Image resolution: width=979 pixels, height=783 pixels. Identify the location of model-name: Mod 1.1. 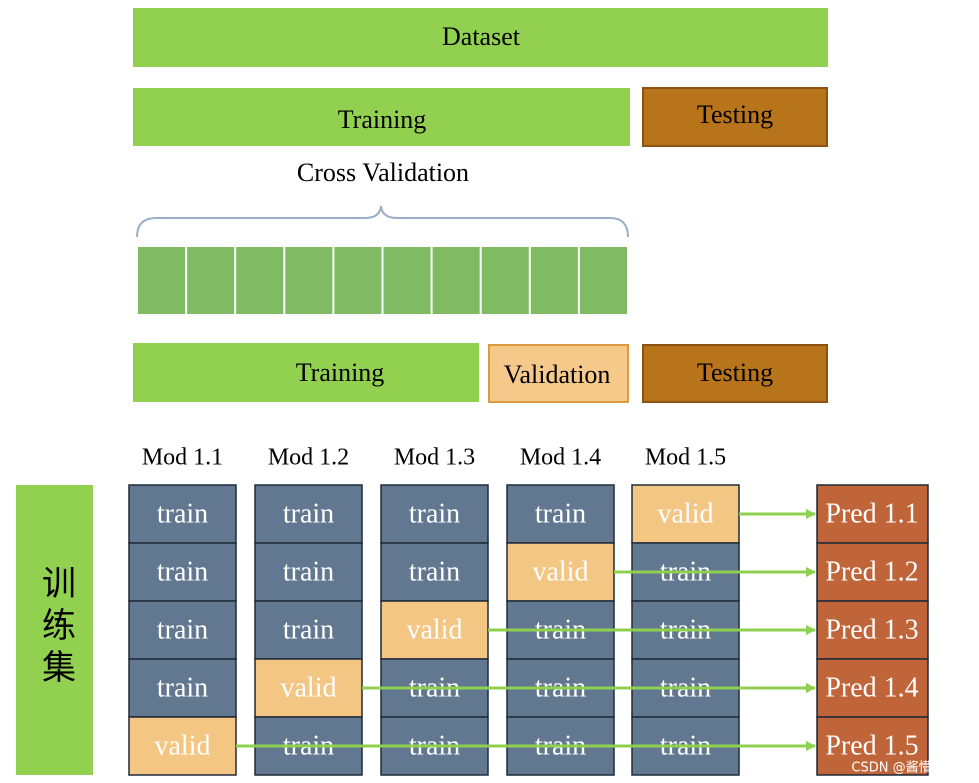
(182, 458).